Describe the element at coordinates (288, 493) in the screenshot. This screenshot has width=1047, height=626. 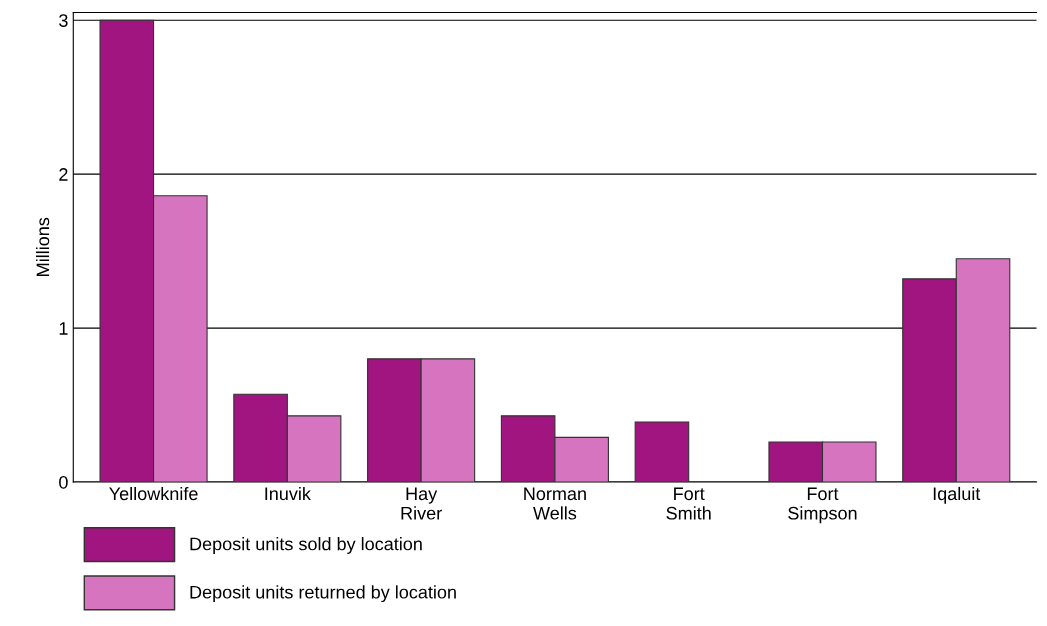
I see `x-tick-label: Inuvik` at that location.